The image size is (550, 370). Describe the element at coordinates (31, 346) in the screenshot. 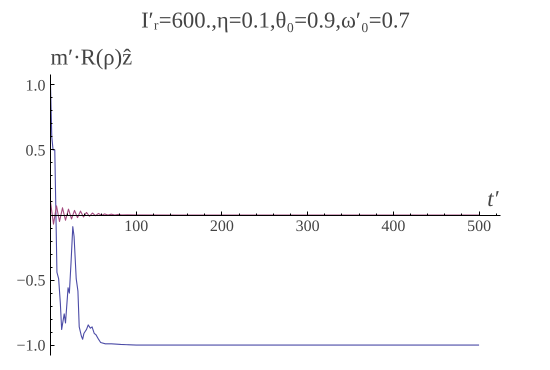

I see `y-tick-label: −1.0` at that location.